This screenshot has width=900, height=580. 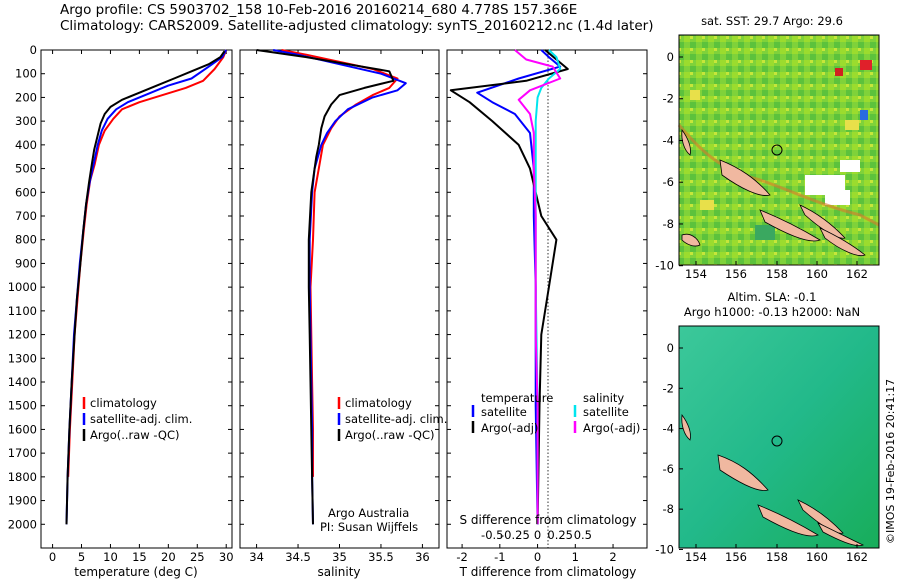 What do you see at coordinates (22, 453) in the screenshot?
I see `y-tick-label: 1700` at bounding box center [22, 453].